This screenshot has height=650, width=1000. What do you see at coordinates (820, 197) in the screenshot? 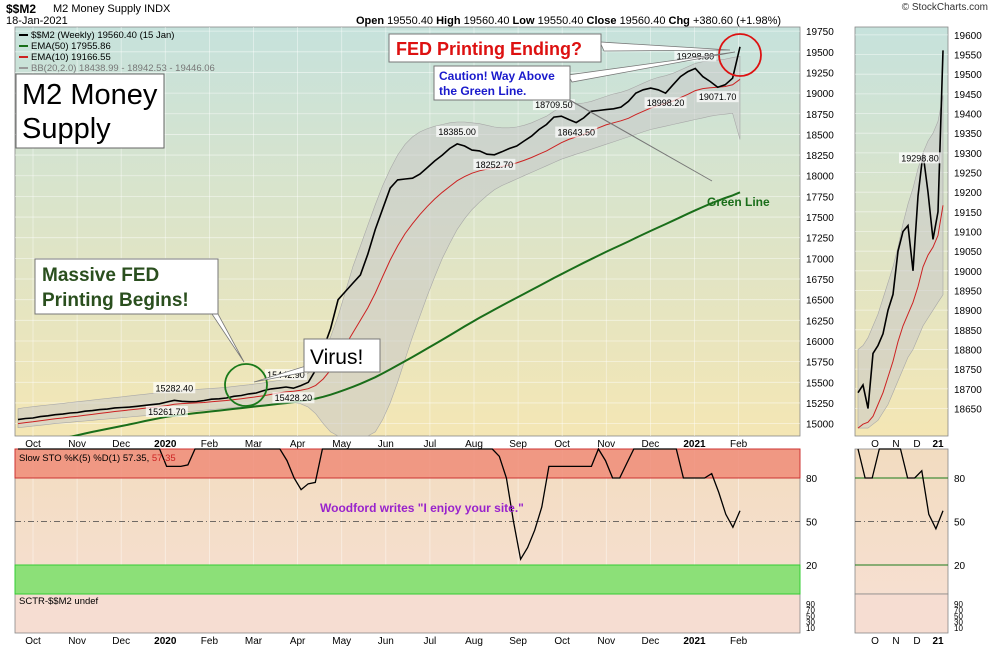
I see `main-y-tick-label: 17750` at bounding box center [820, 197].